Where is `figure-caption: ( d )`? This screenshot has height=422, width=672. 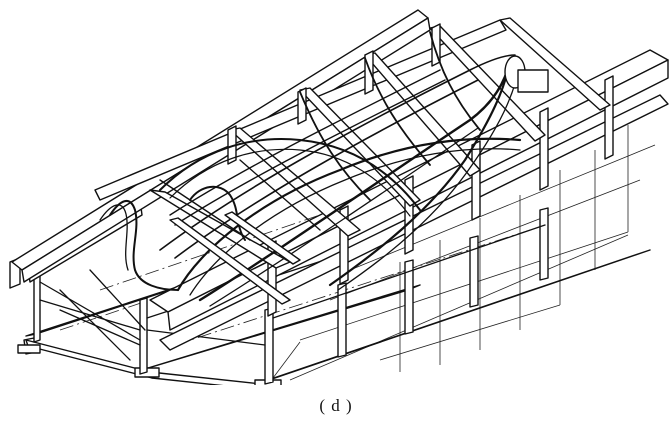
figure-caption: ( d ) is located at coordinates (336, 405).